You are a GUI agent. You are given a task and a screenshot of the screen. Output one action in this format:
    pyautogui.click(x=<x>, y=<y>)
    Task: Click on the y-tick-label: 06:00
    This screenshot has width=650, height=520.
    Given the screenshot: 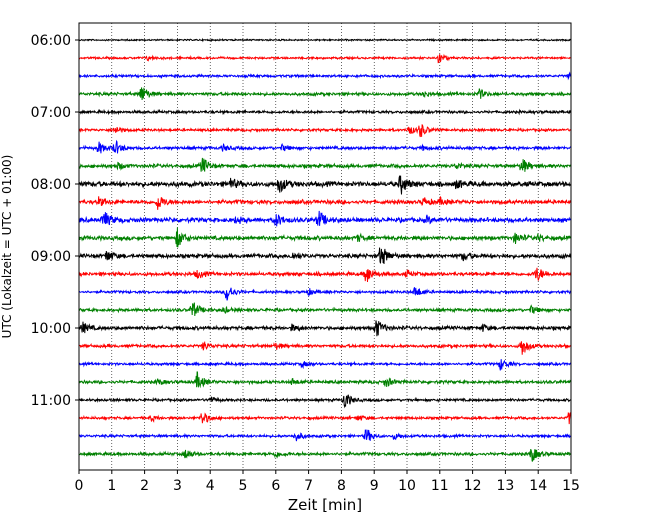 What is the action you would take?
    pyautogui.click(x=51, y=41)
    